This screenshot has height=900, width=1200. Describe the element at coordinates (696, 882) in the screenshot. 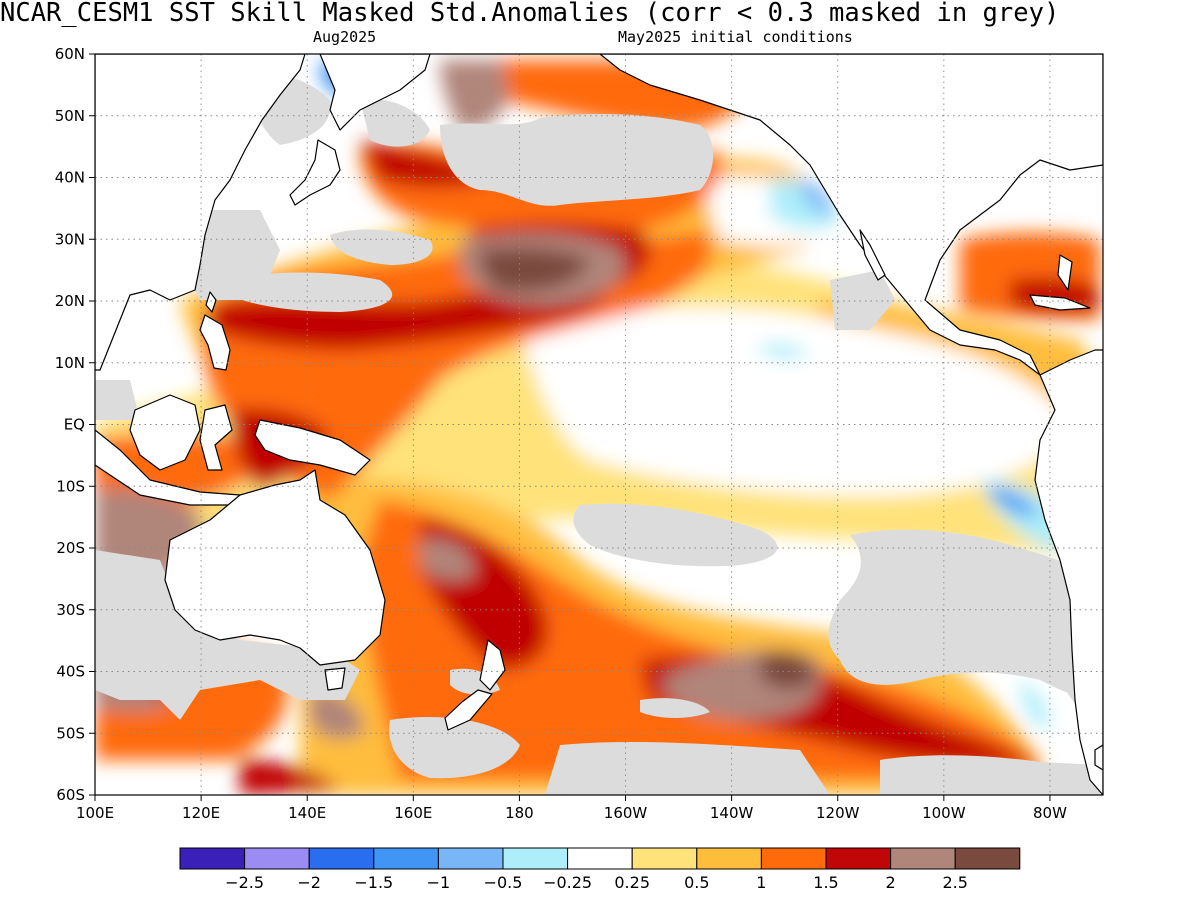

I see `colorbar-label: 0.5` at that location.